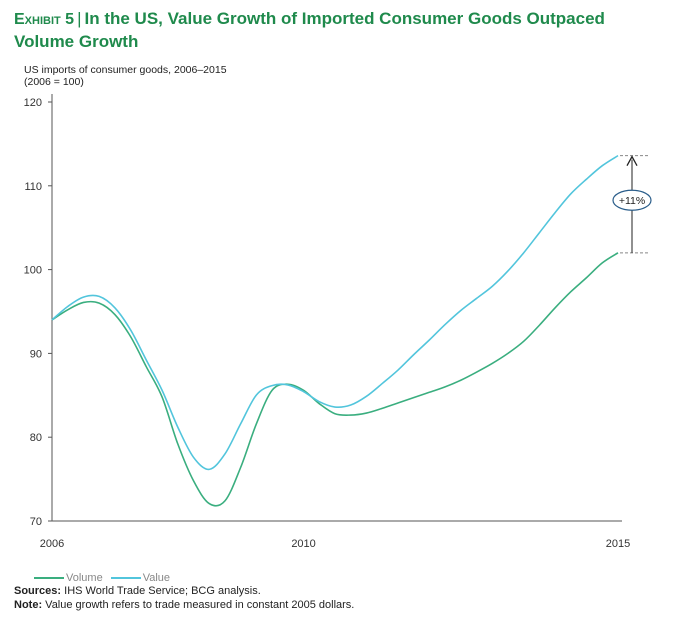 This screenshot has height=625, width=677. I want to click on legend-swatch-value, so click(125, 578).